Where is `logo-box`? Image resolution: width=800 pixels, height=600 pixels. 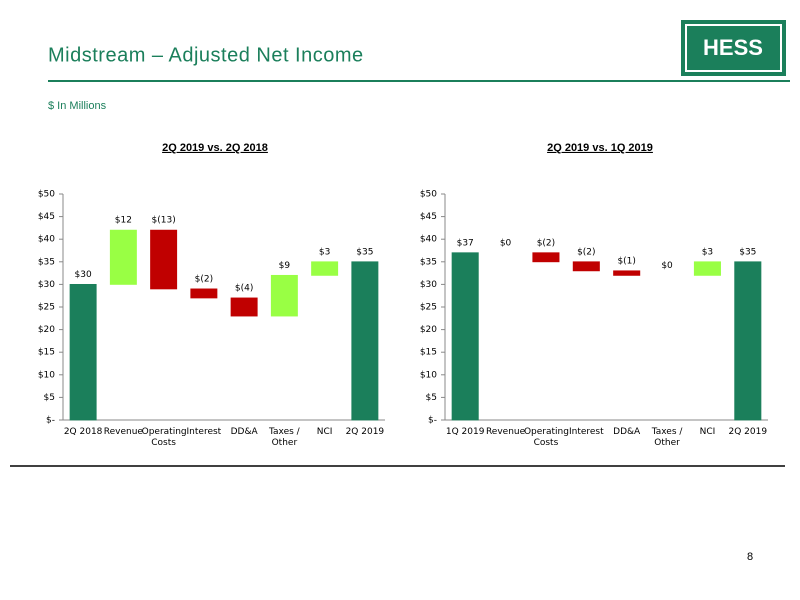
logo-box is located at coordinates (733, 48).